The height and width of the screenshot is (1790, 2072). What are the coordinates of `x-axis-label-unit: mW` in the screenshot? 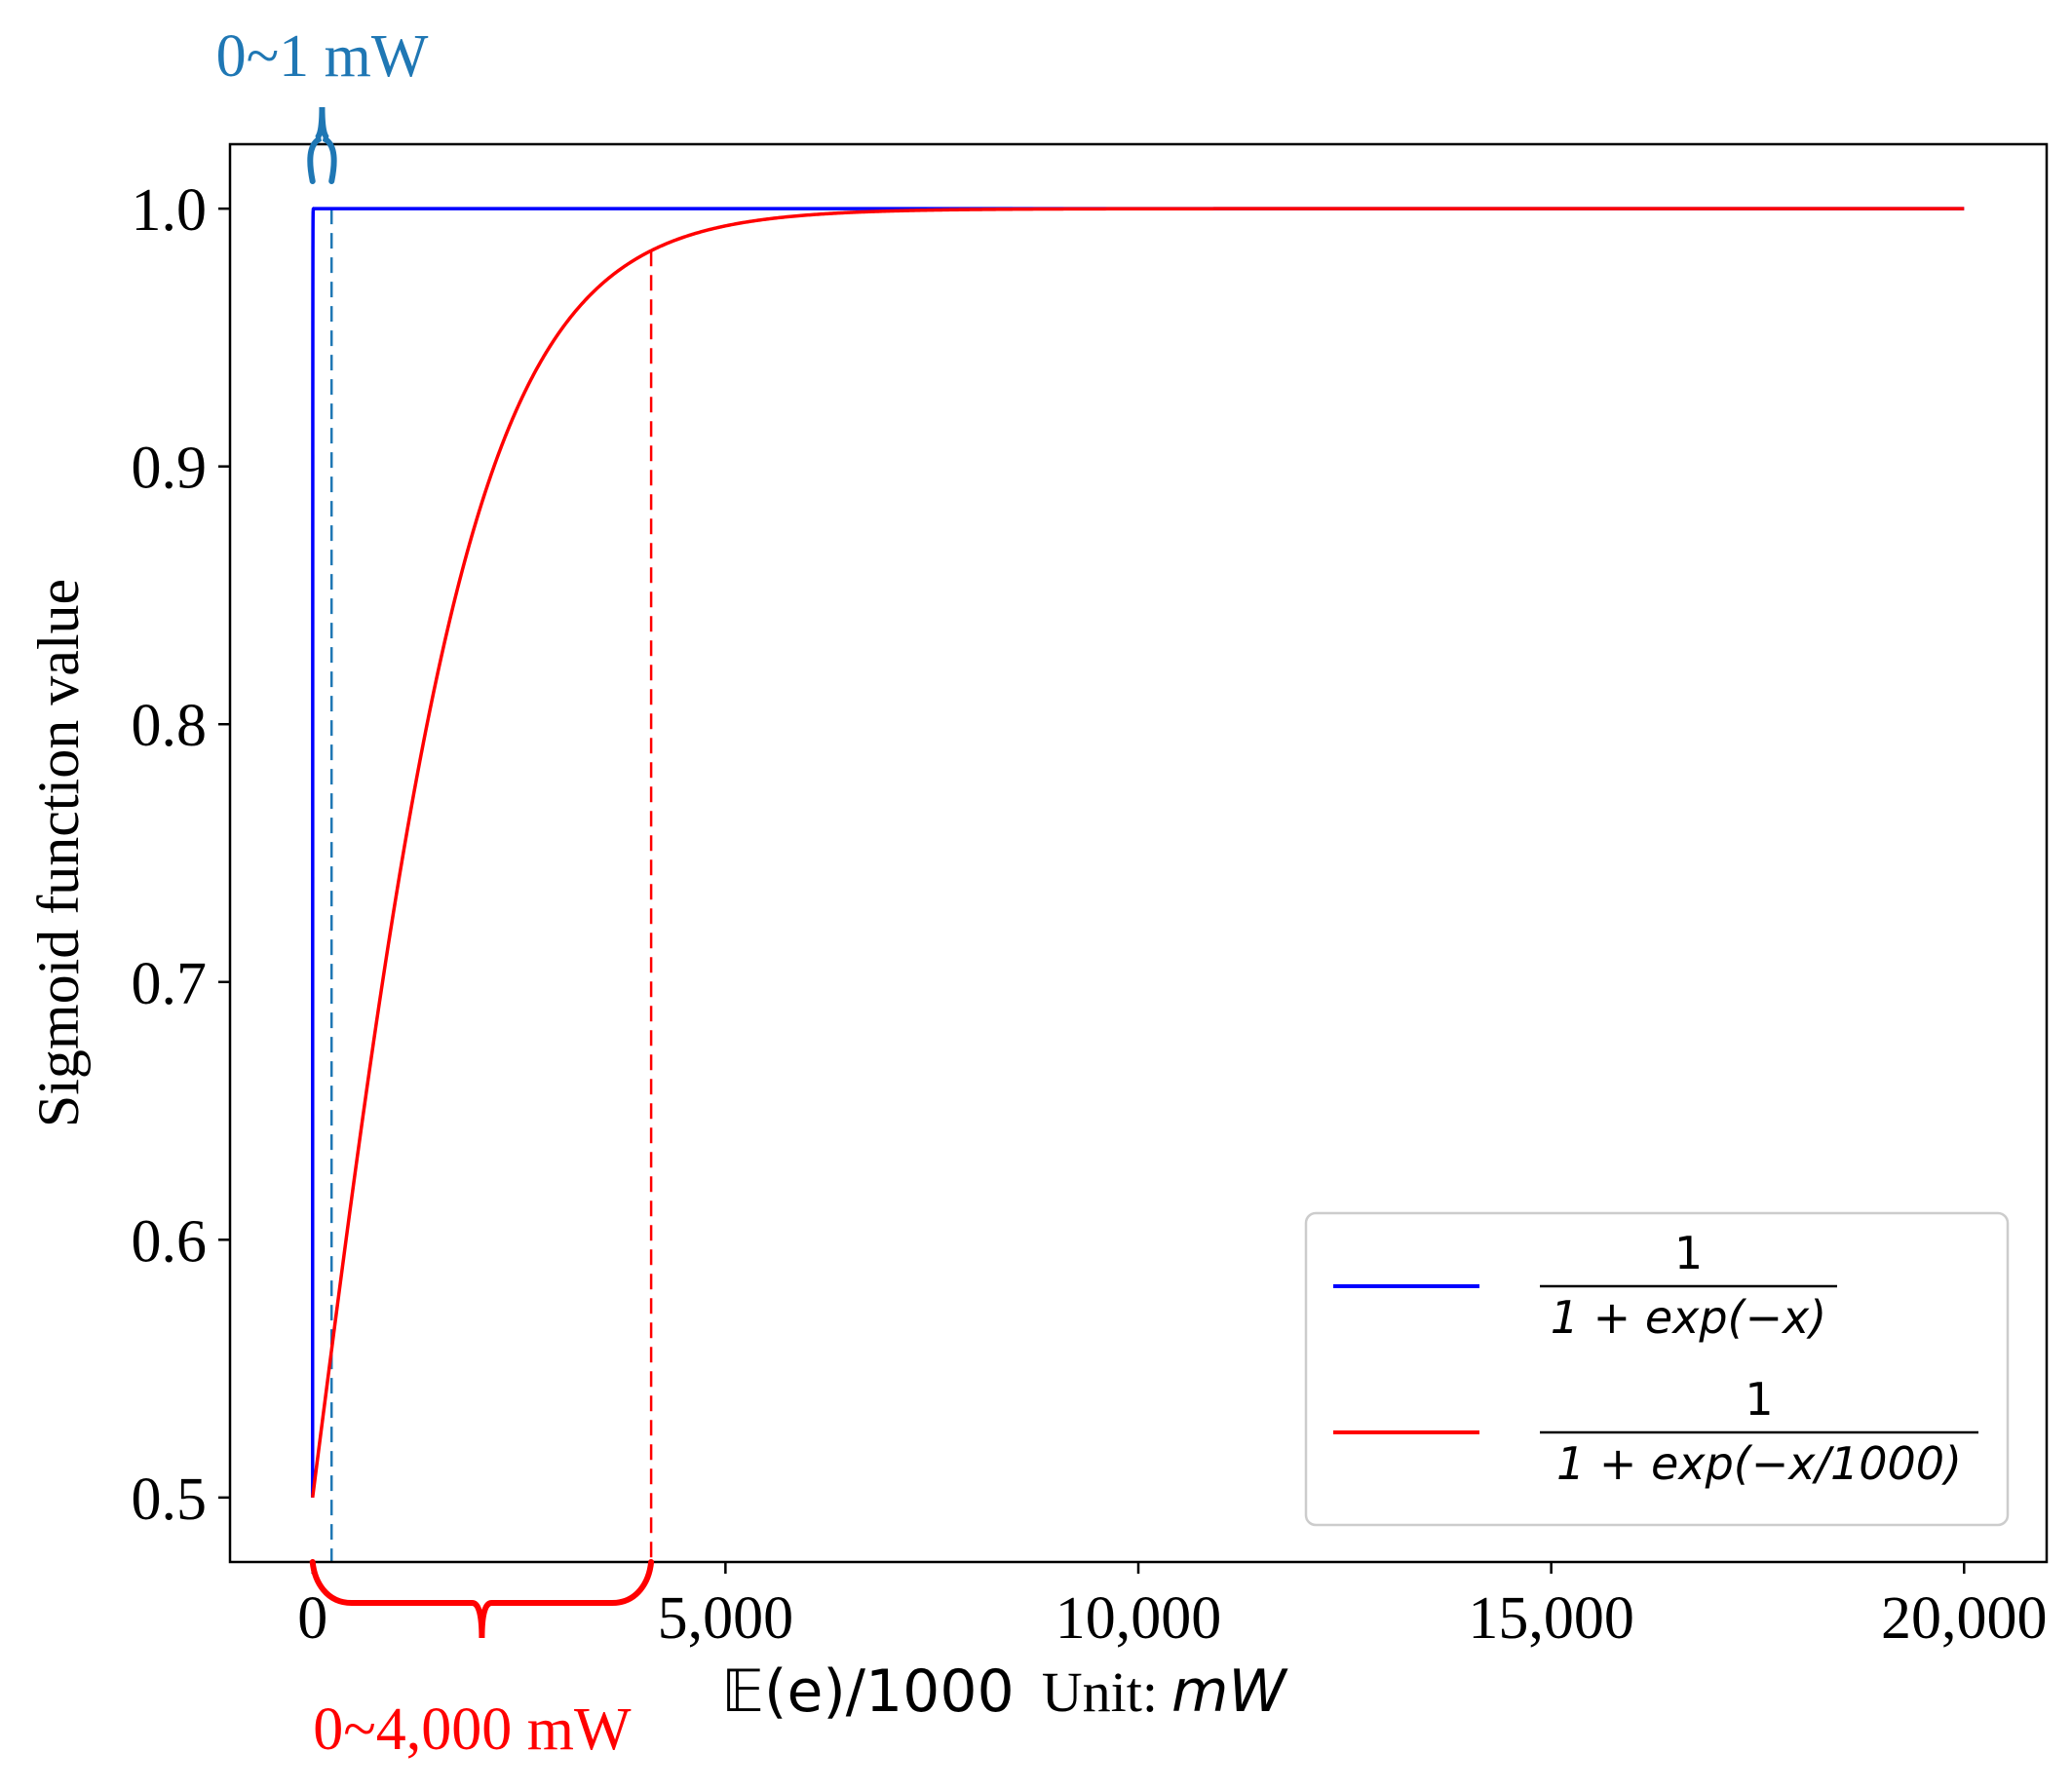 It's located at (1229, 1692).